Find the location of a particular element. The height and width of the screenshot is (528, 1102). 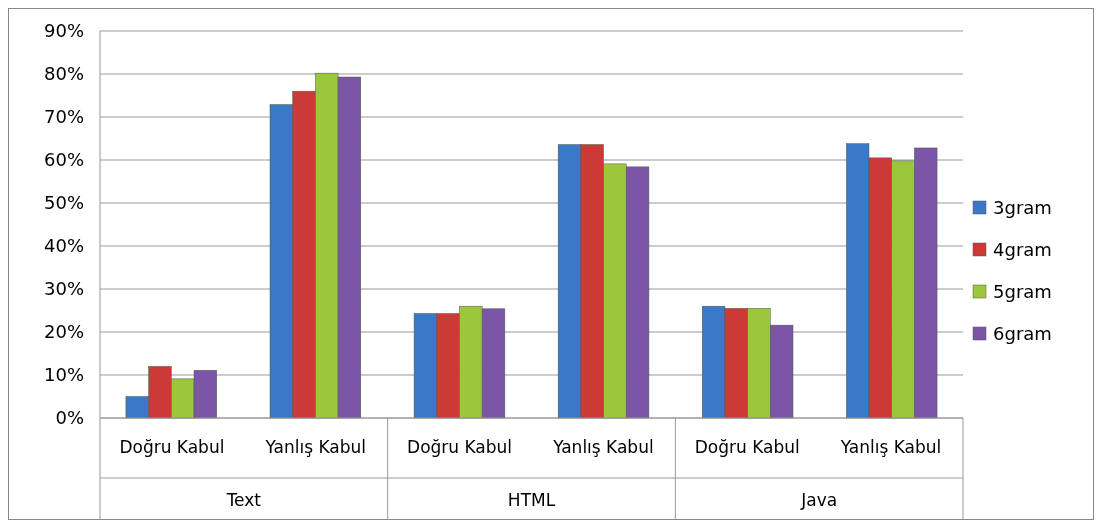

y-tick-label: 70% is located at coordinates (63, 117).